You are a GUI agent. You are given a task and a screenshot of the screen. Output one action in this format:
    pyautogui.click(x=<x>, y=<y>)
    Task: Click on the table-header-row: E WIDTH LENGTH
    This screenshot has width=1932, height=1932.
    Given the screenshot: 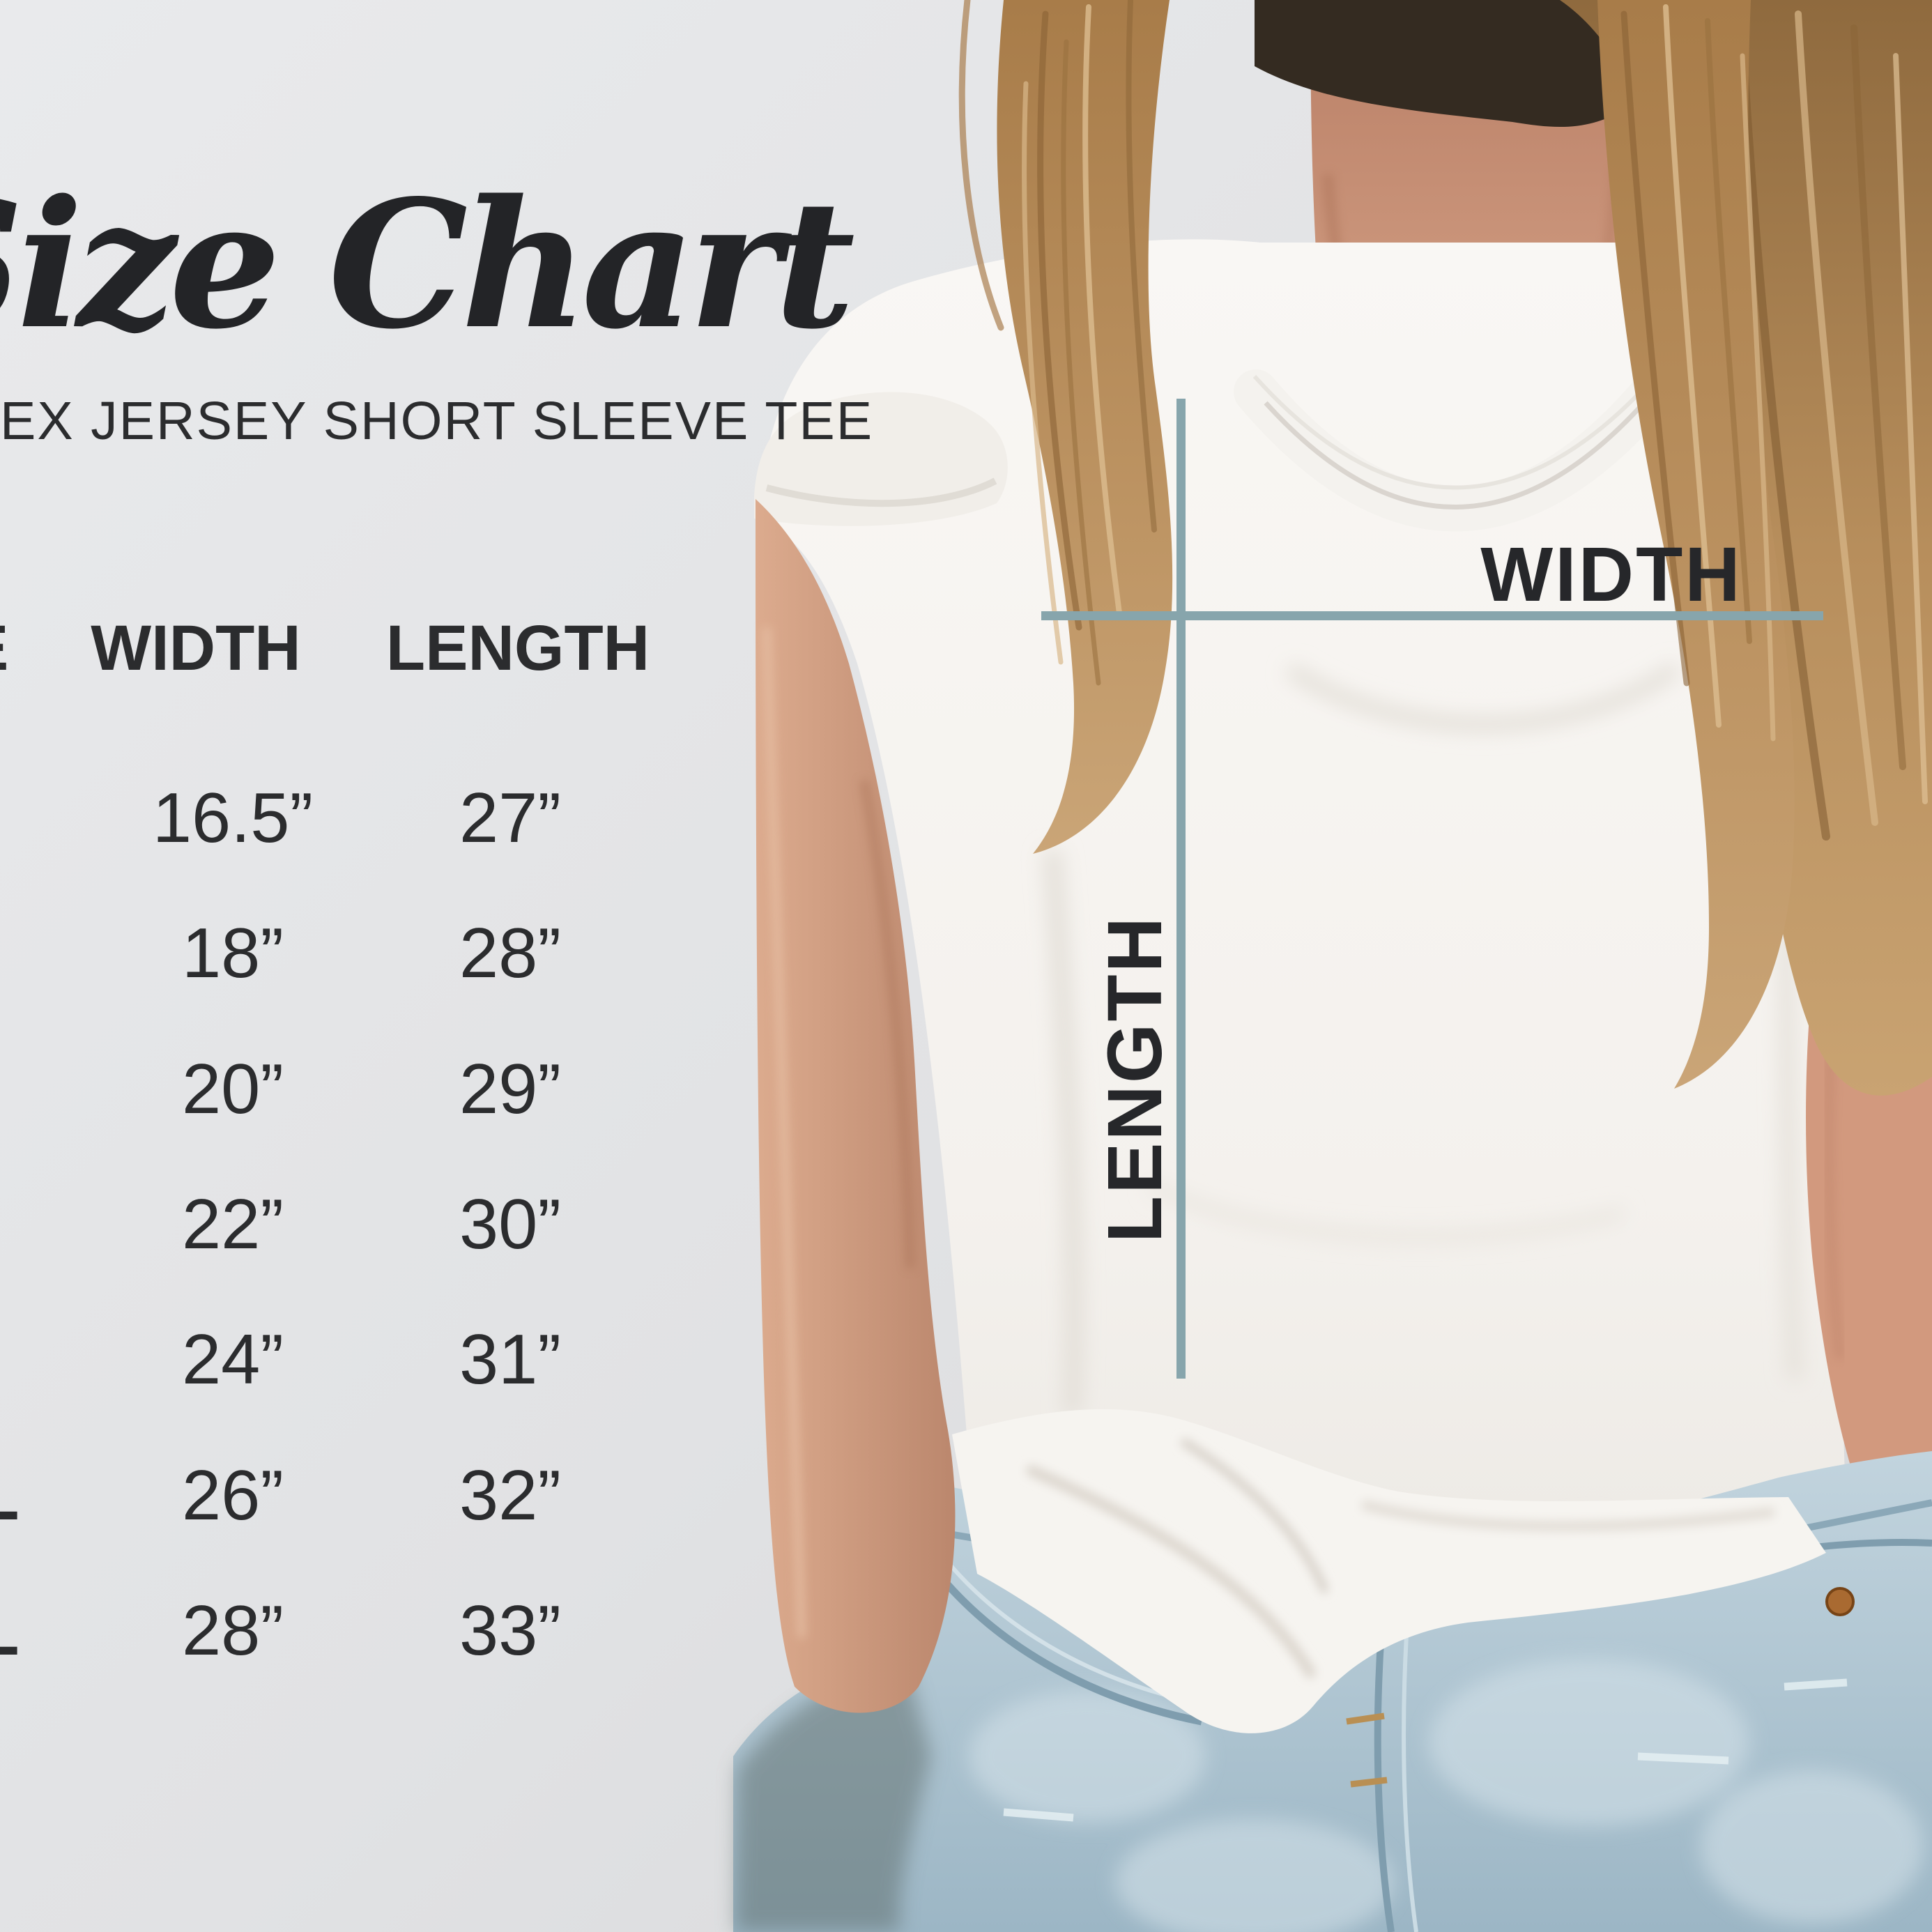 What is the action you would take?
    pyautogui.click(x=384, y=650)
    